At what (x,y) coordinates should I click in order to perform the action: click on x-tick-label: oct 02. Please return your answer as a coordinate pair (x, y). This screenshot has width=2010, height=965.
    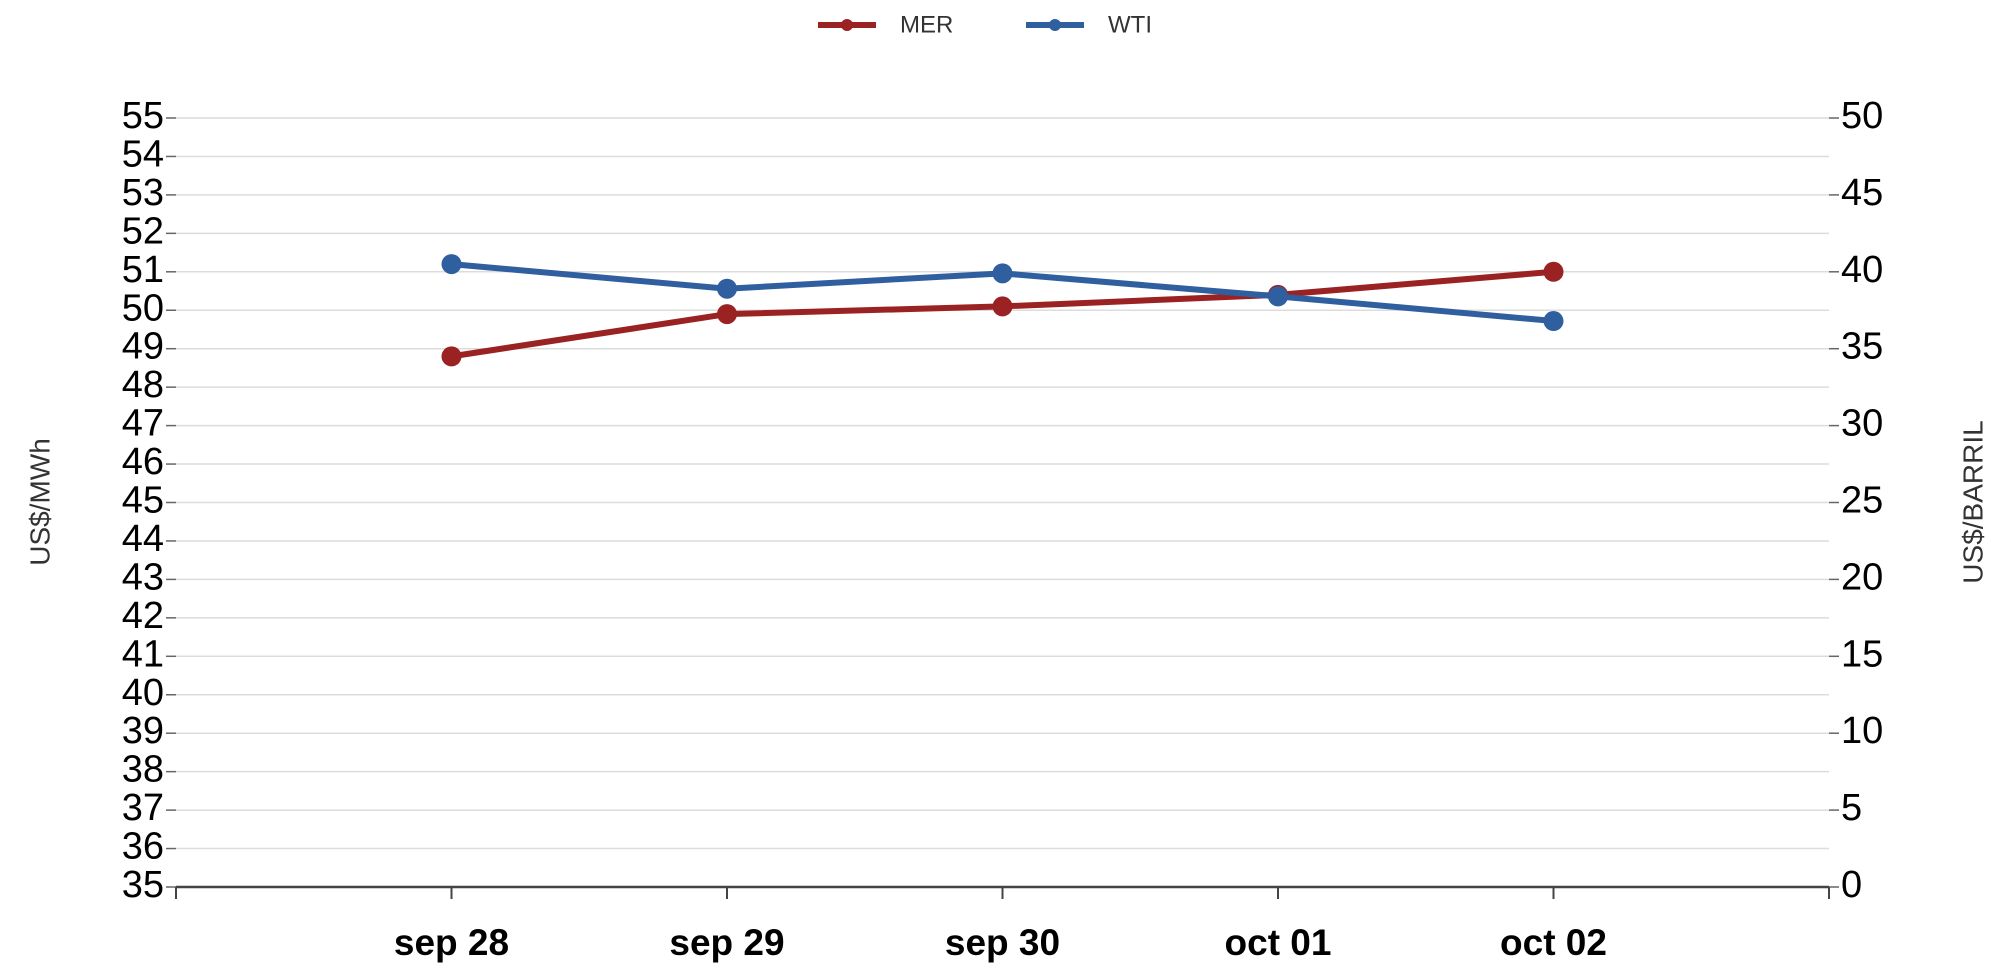
    Looking at the image, I should click on (1553, 942).